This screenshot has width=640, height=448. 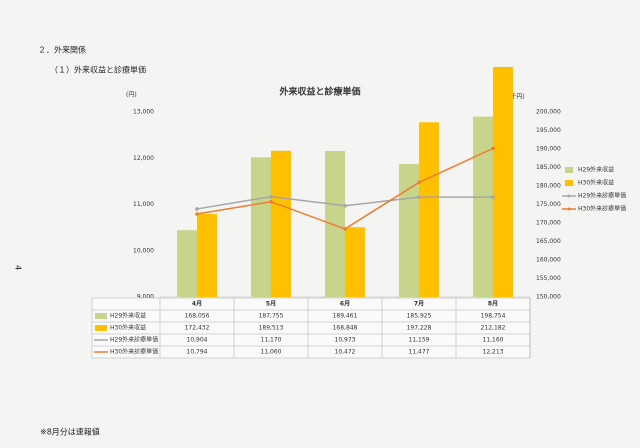 What do you see at coordinates (493, 340) in the screenshot?
I see `table-cell: 11,160` at bounding box center [493, 340].